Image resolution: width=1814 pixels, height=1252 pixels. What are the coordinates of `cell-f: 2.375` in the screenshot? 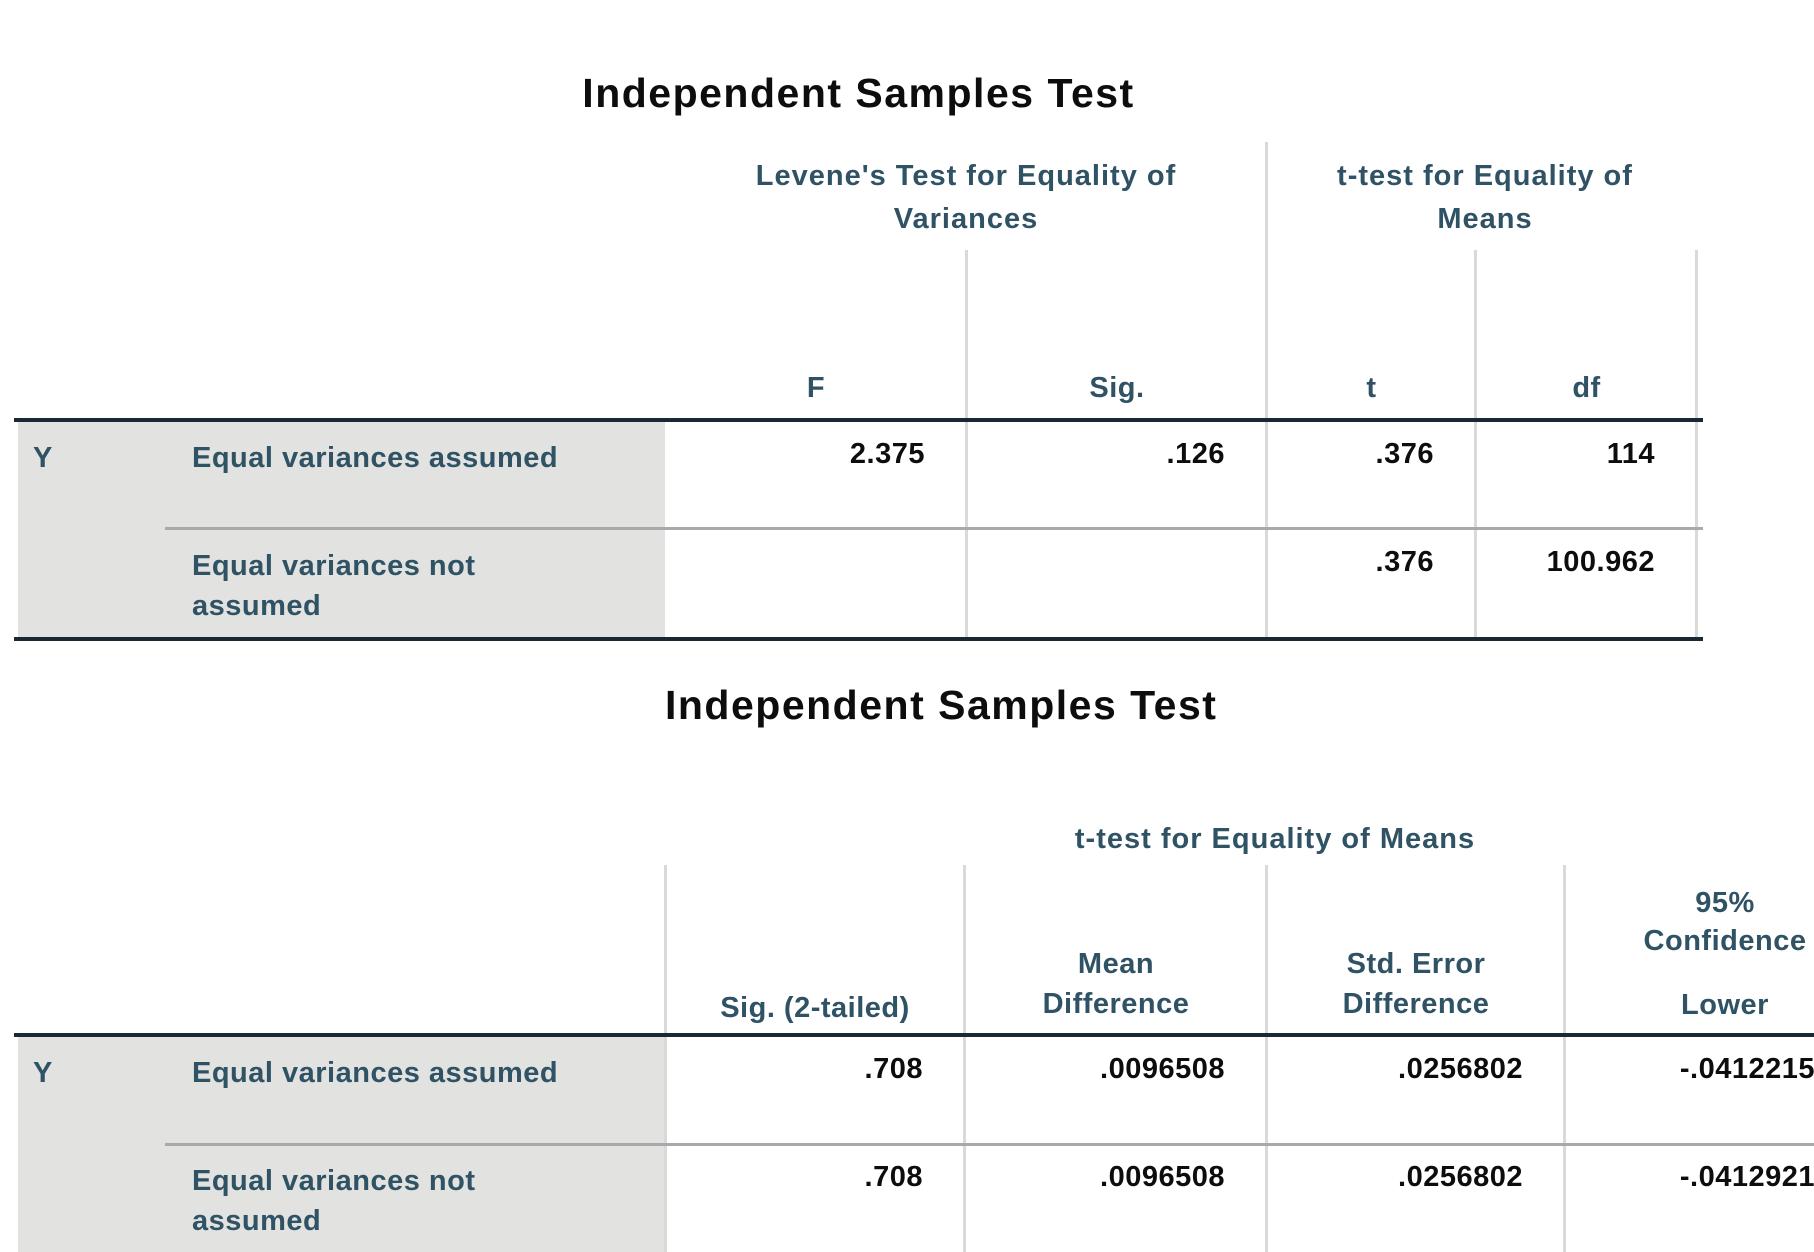 It's located at (887, 454).